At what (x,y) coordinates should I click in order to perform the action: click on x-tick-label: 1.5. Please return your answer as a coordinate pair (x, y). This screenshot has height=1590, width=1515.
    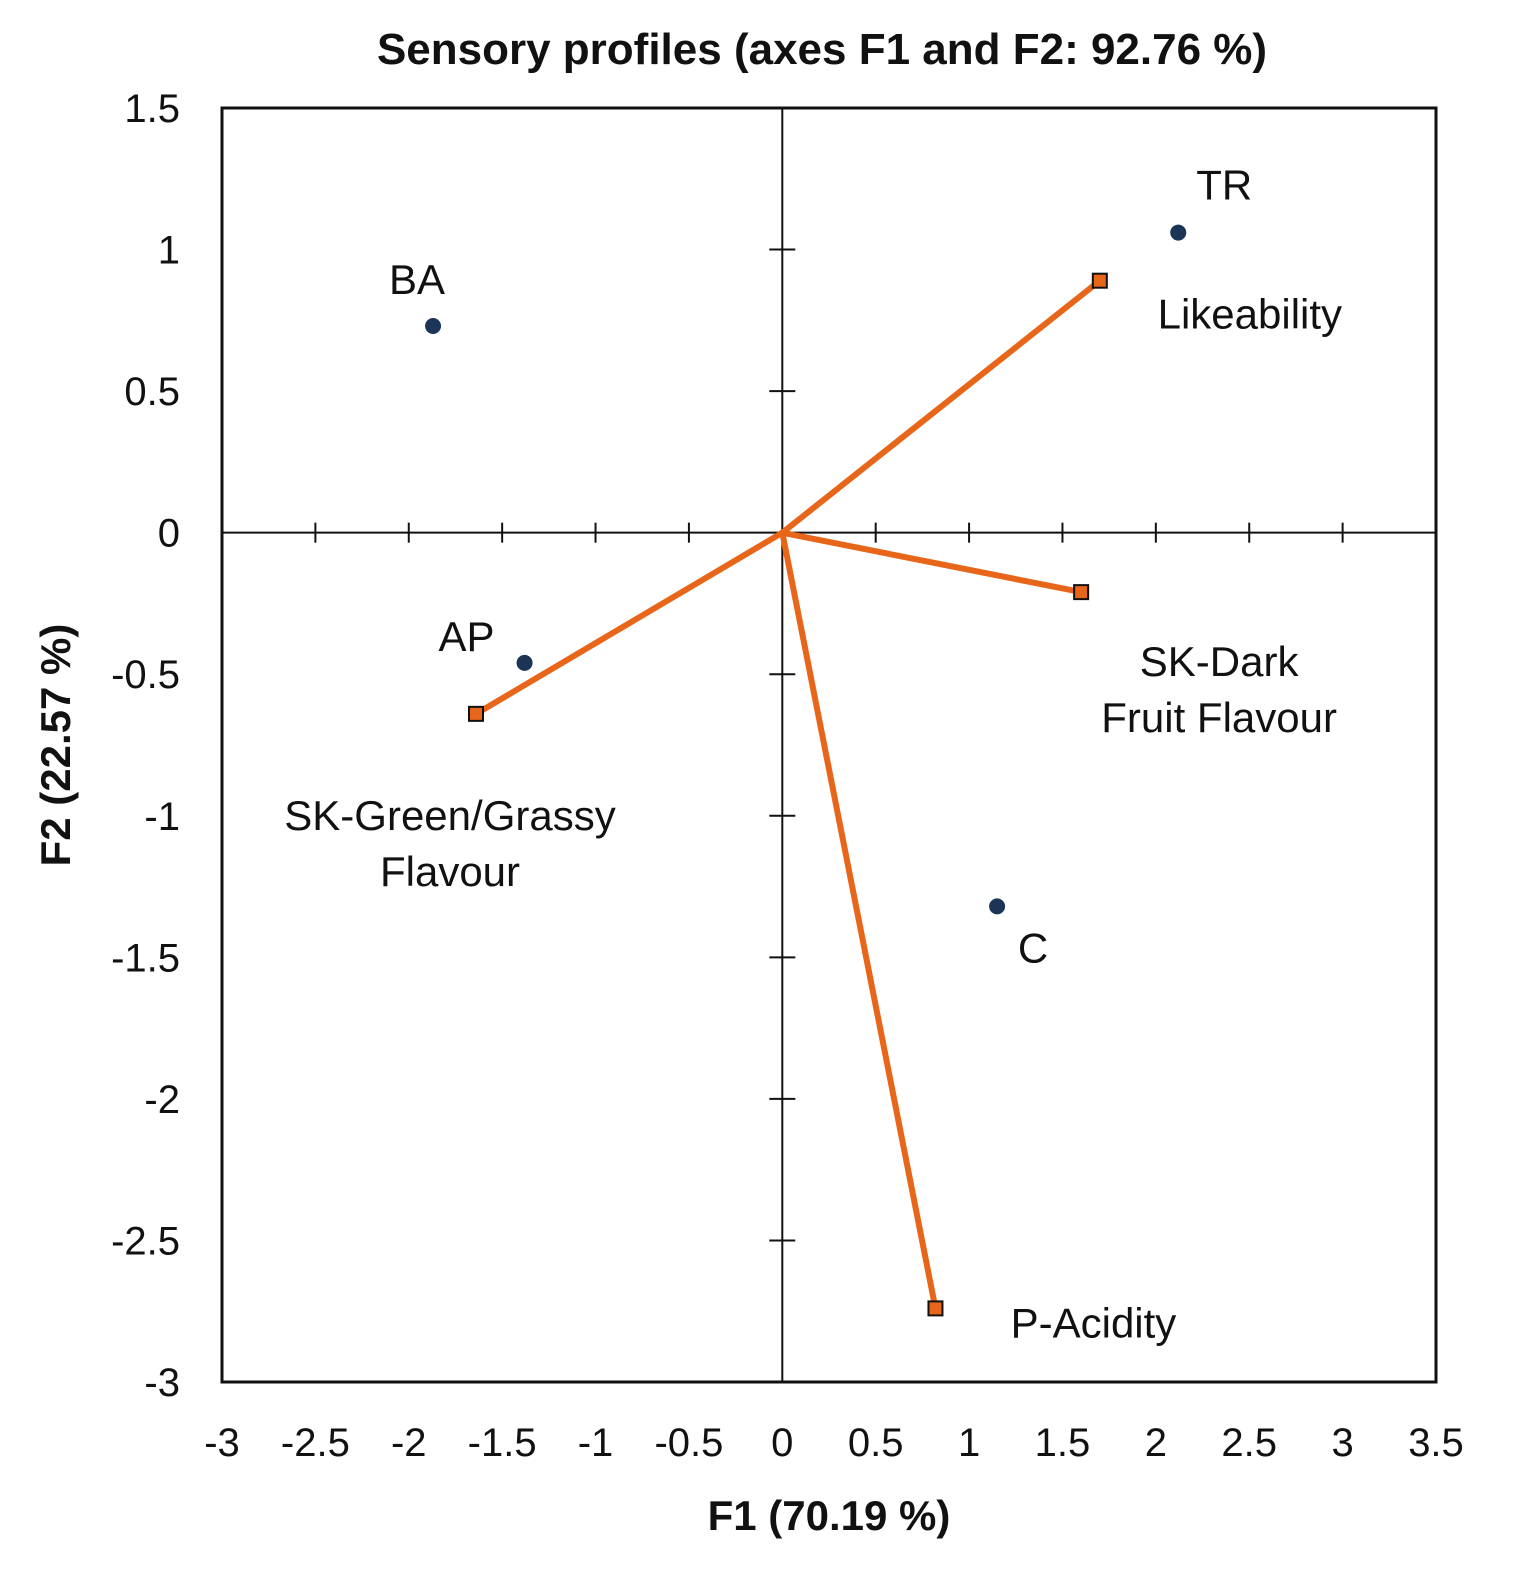
    Looking at the image, I should click on (1063, 1443).